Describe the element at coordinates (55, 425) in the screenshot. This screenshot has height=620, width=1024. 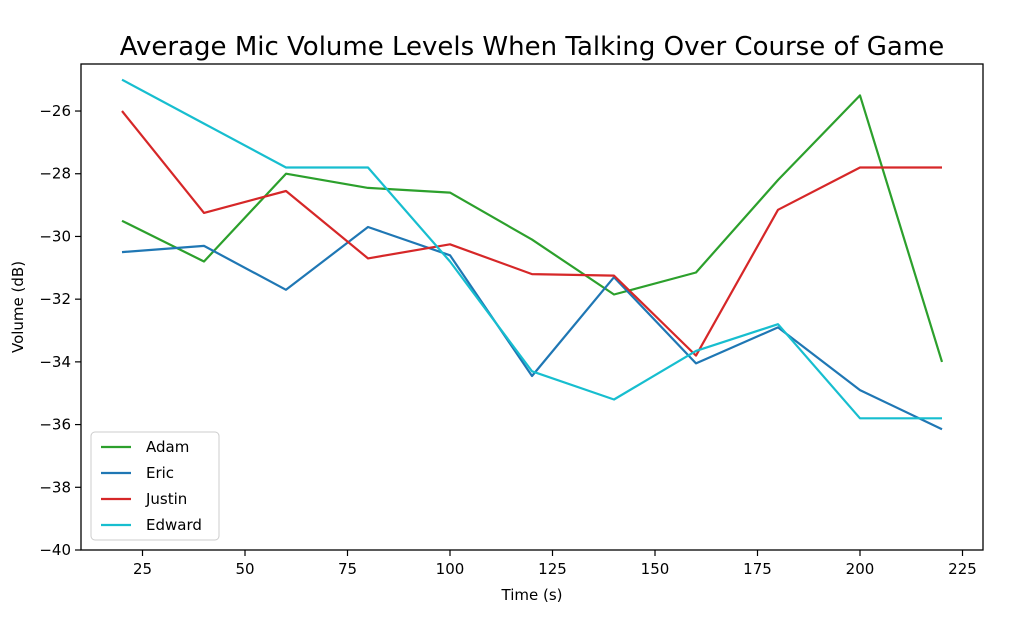
I see `y-tick-label: −36` at that location.